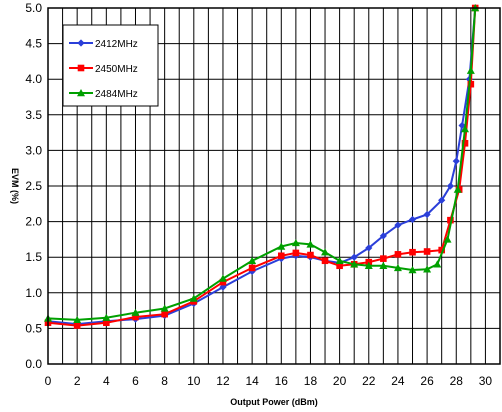  I want to click on legend-marker-2484mhz, so click(81, 93).